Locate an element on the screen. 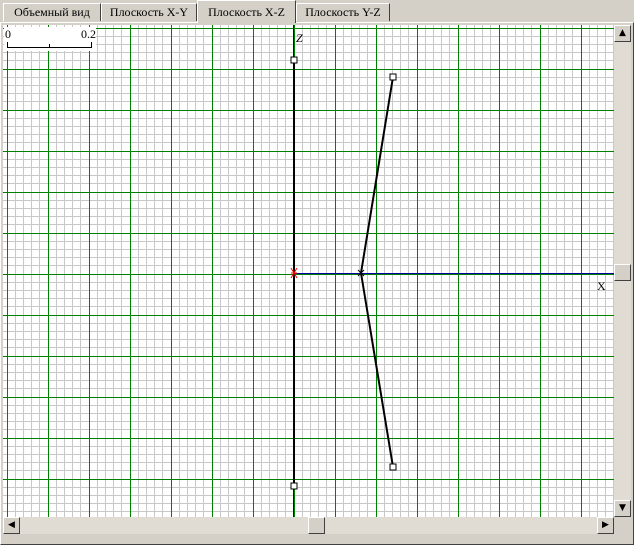  vertical-scroll-thumb is located at coordinates (622, 272).